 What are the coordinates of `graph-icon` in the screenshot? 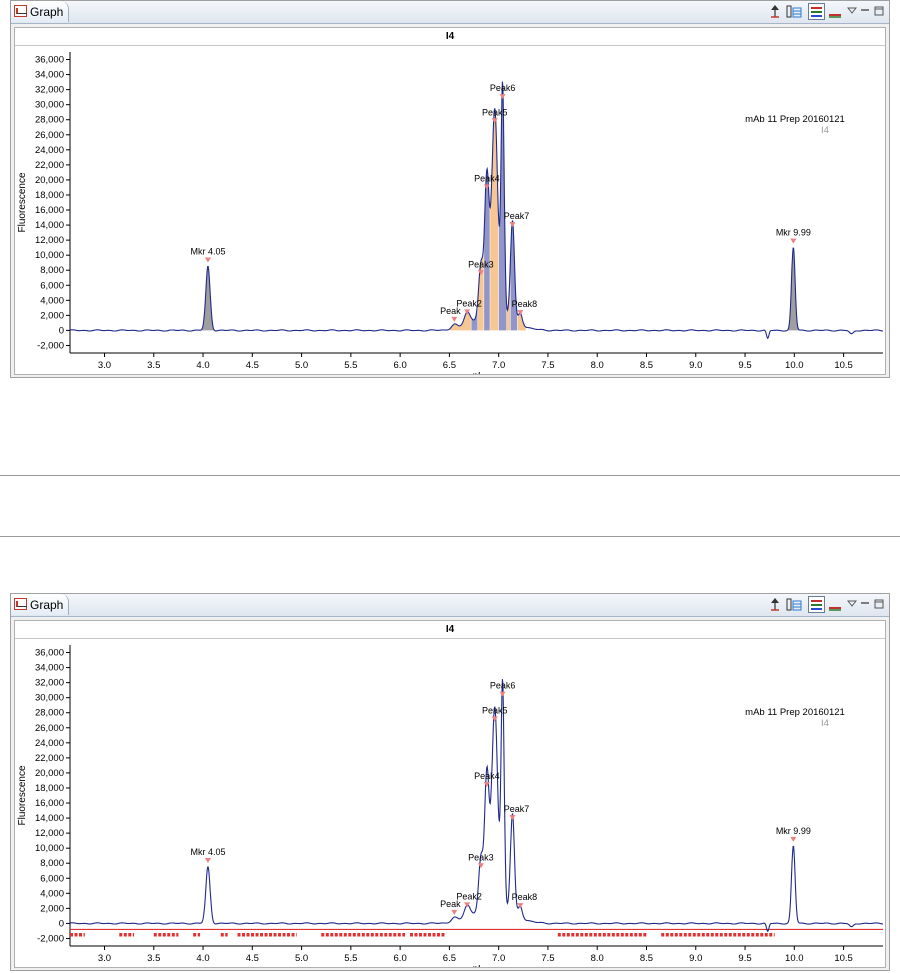 It's located at (20, 604).